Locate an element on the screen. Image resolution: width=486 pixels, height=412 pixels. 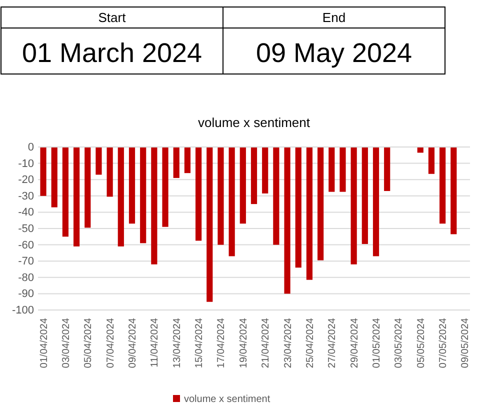
x-tick-label: 09/05/2024 is located at coordinates (466, 343).